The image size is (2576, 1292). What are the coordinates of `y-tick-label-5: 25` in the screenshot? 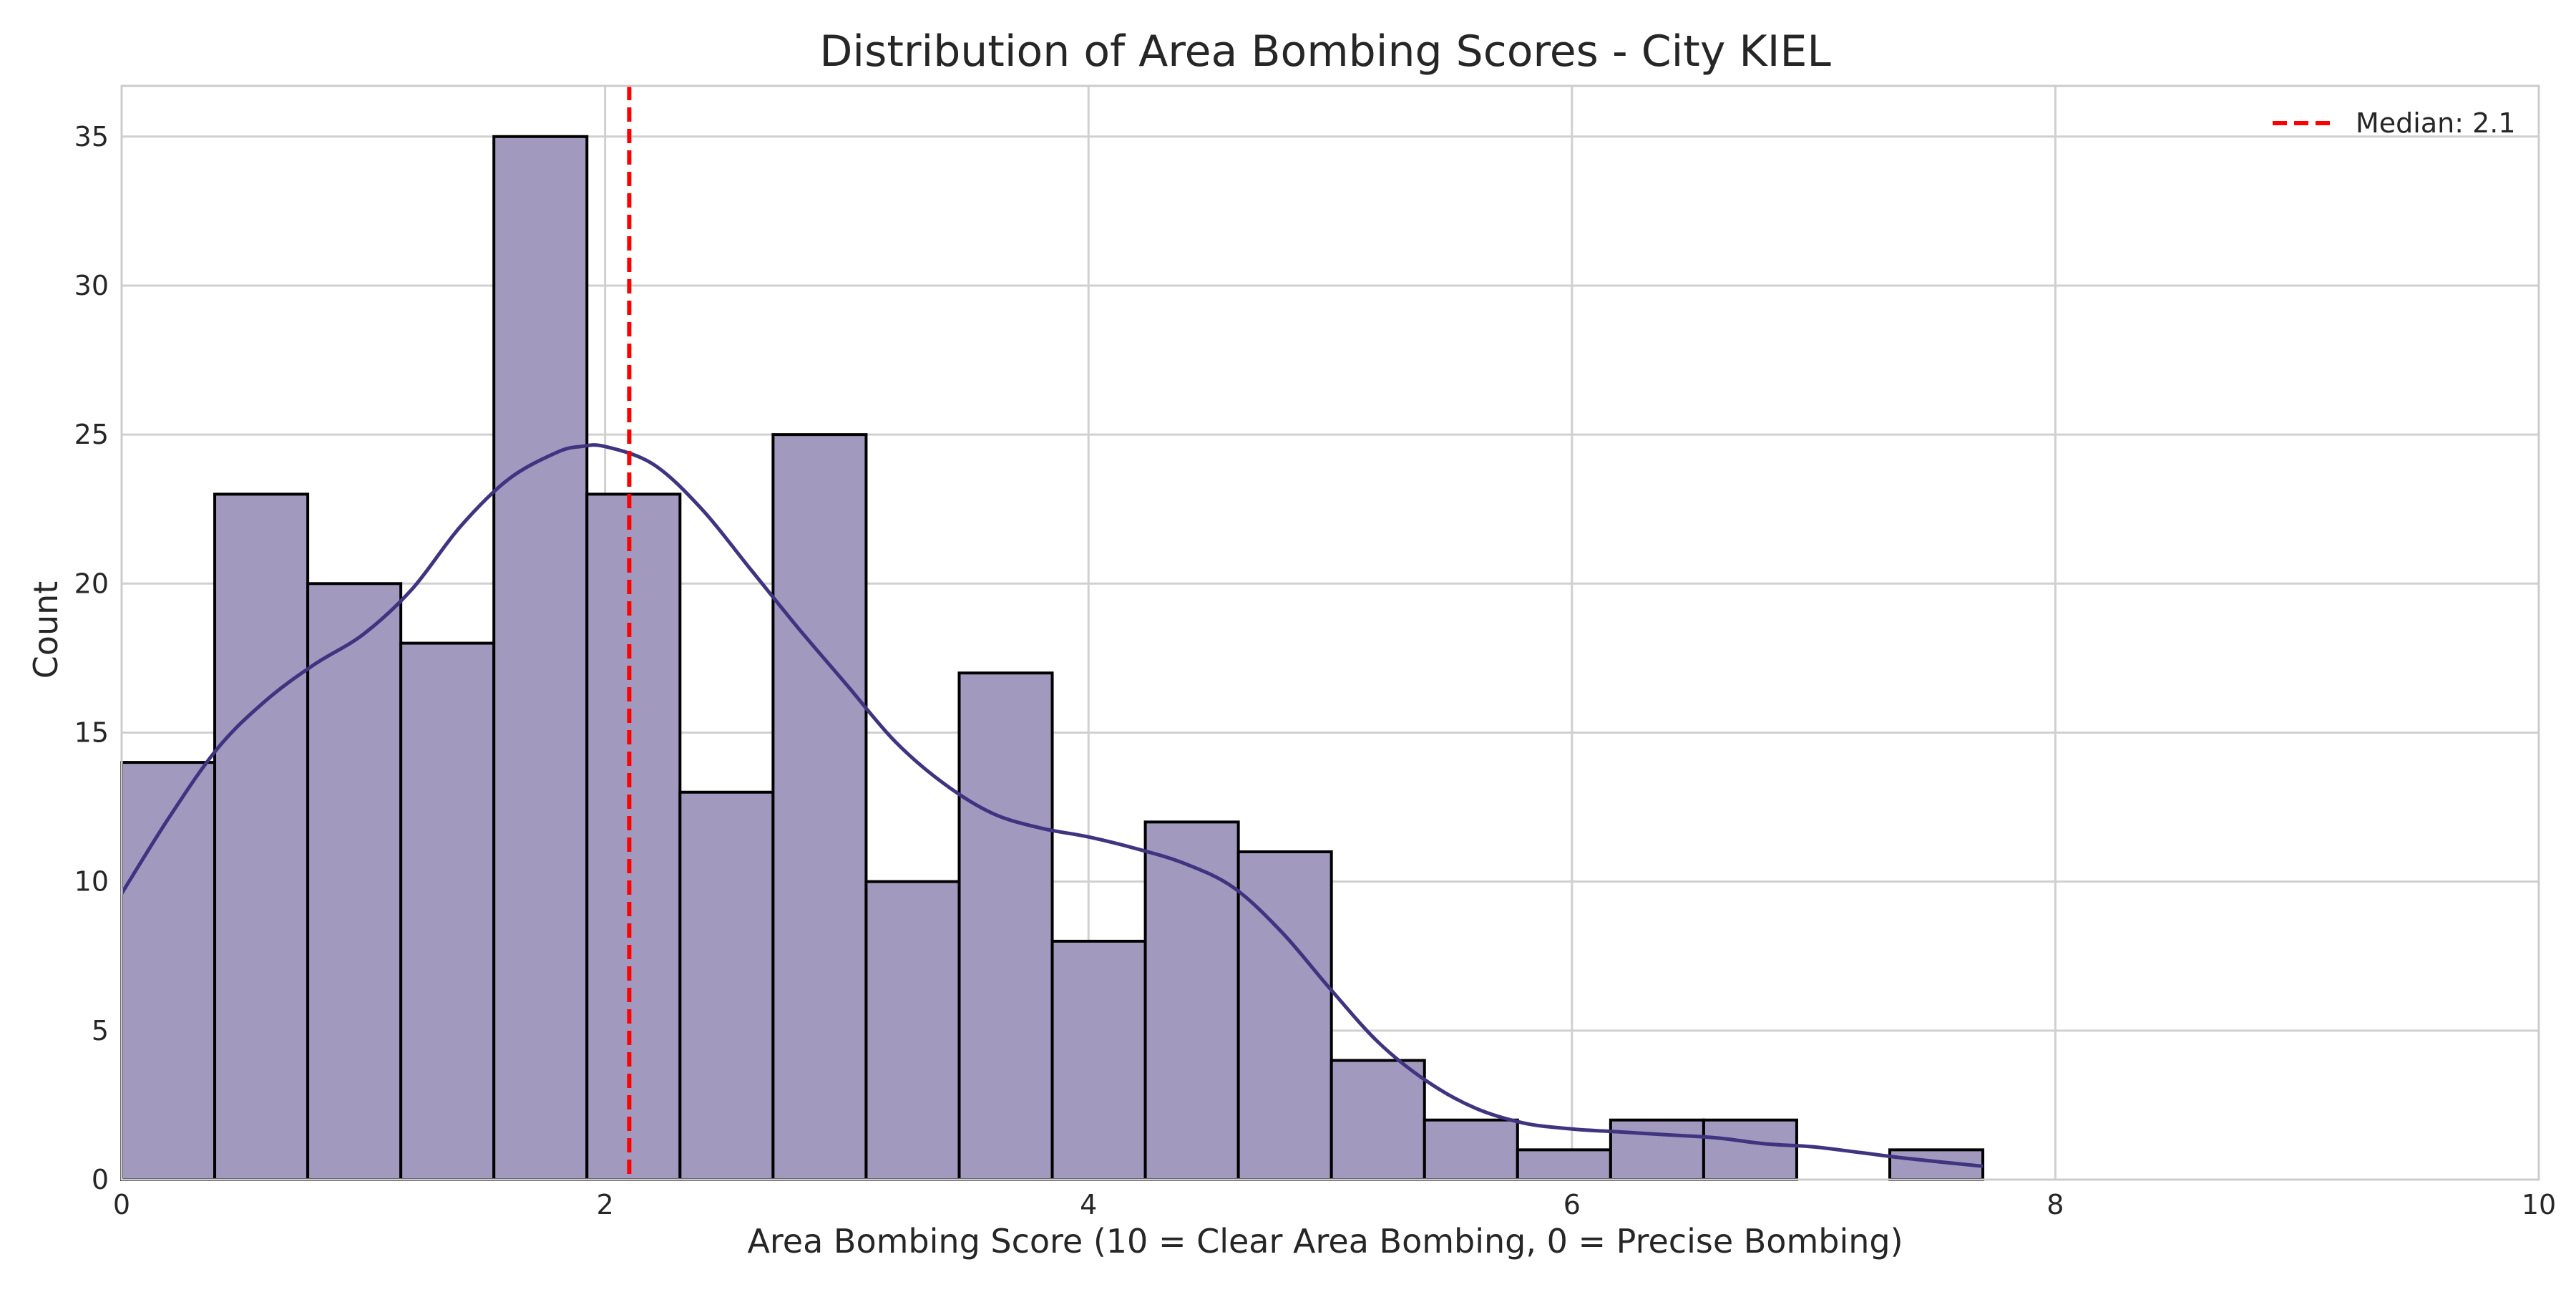 It's located at (91, 434).